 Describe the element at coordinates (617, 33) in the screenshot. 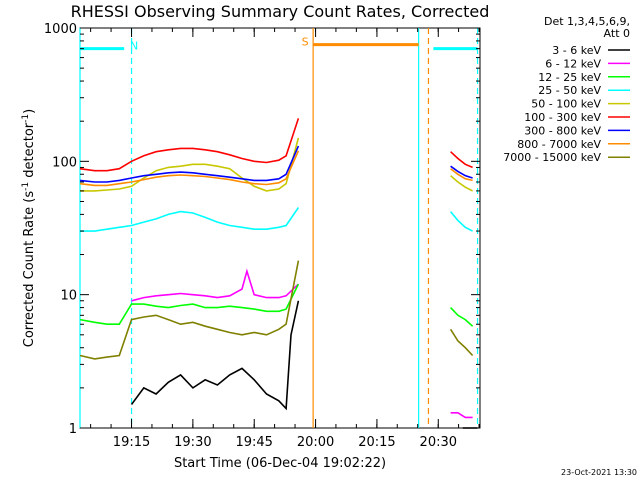

I see `legend-header: Att 0` at that location.